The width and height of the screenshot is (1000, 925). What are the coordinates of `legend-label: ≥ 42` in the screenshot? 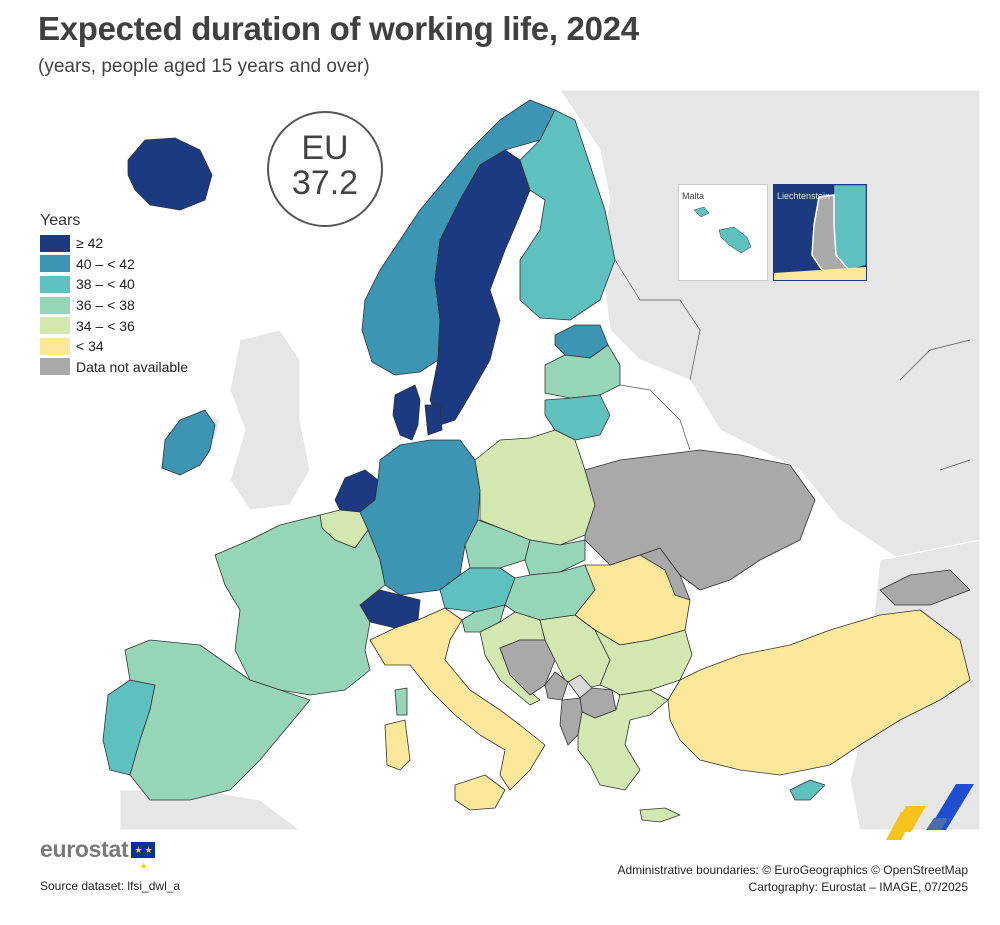 It's located at (90, 243).